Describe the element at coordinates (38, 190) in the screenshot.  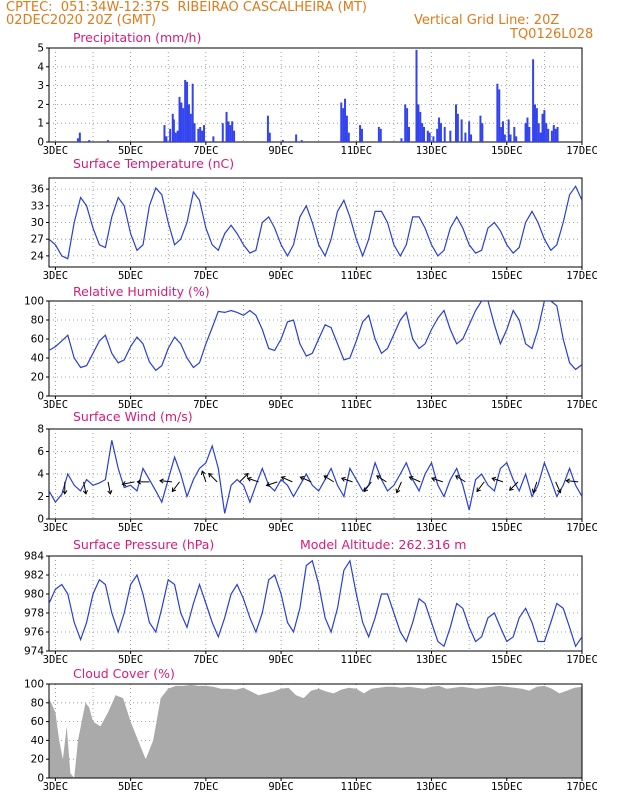
I see `y-tick-label: 36` at that location.